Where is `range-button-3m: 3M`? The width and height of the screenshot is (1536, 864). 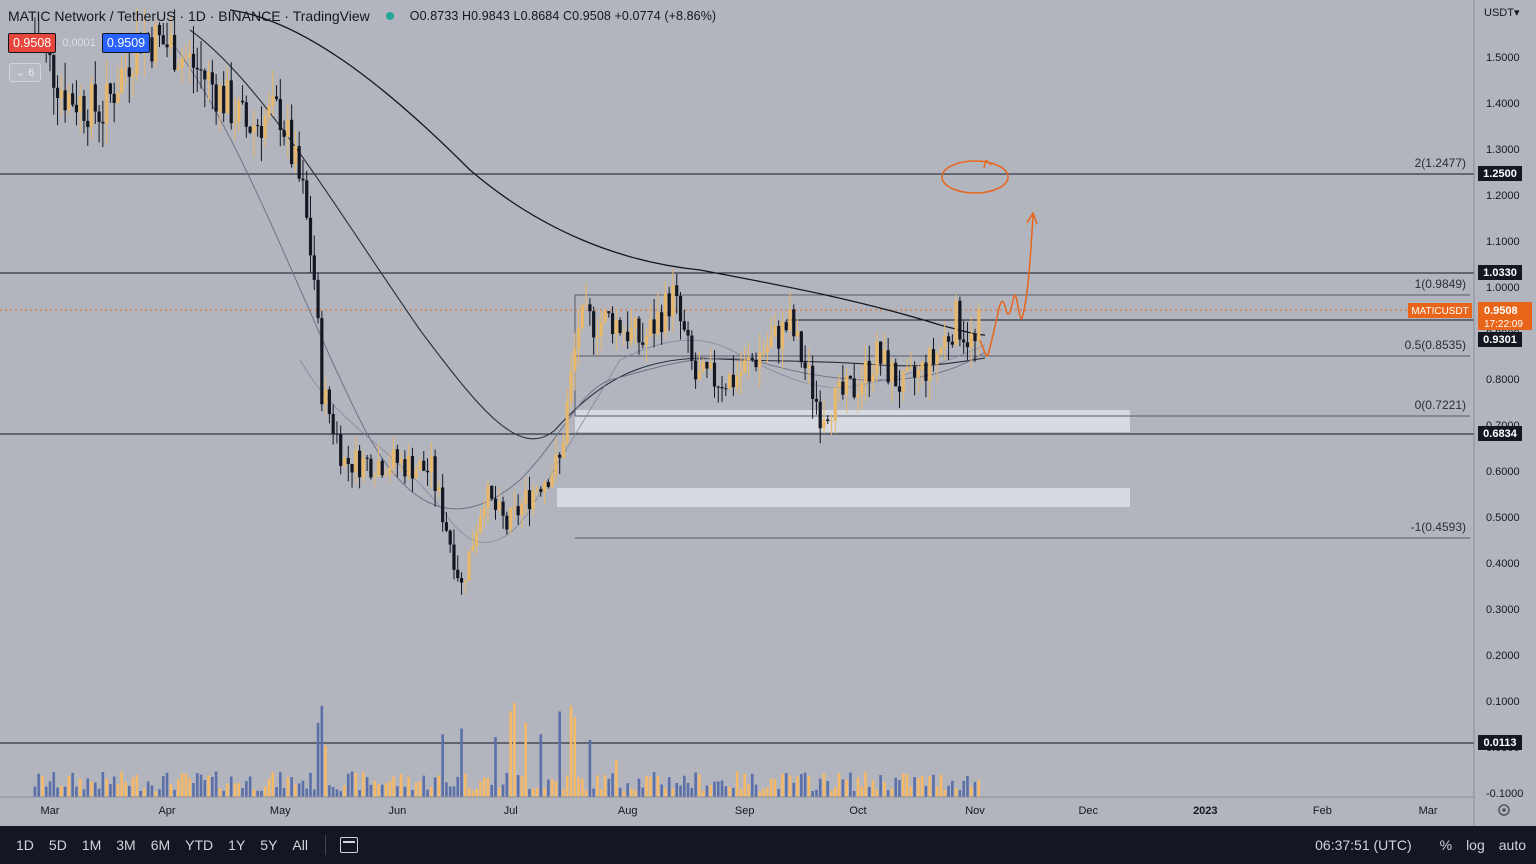 range-button-3m: 3M is located at coordinates (126, 845).